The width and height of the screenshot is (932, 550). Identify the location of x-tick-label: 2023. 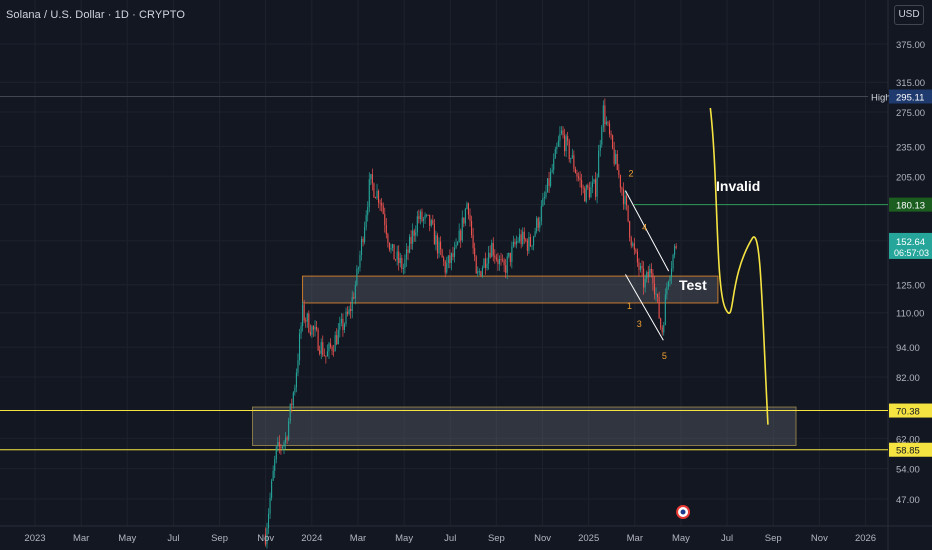
(34, 538).